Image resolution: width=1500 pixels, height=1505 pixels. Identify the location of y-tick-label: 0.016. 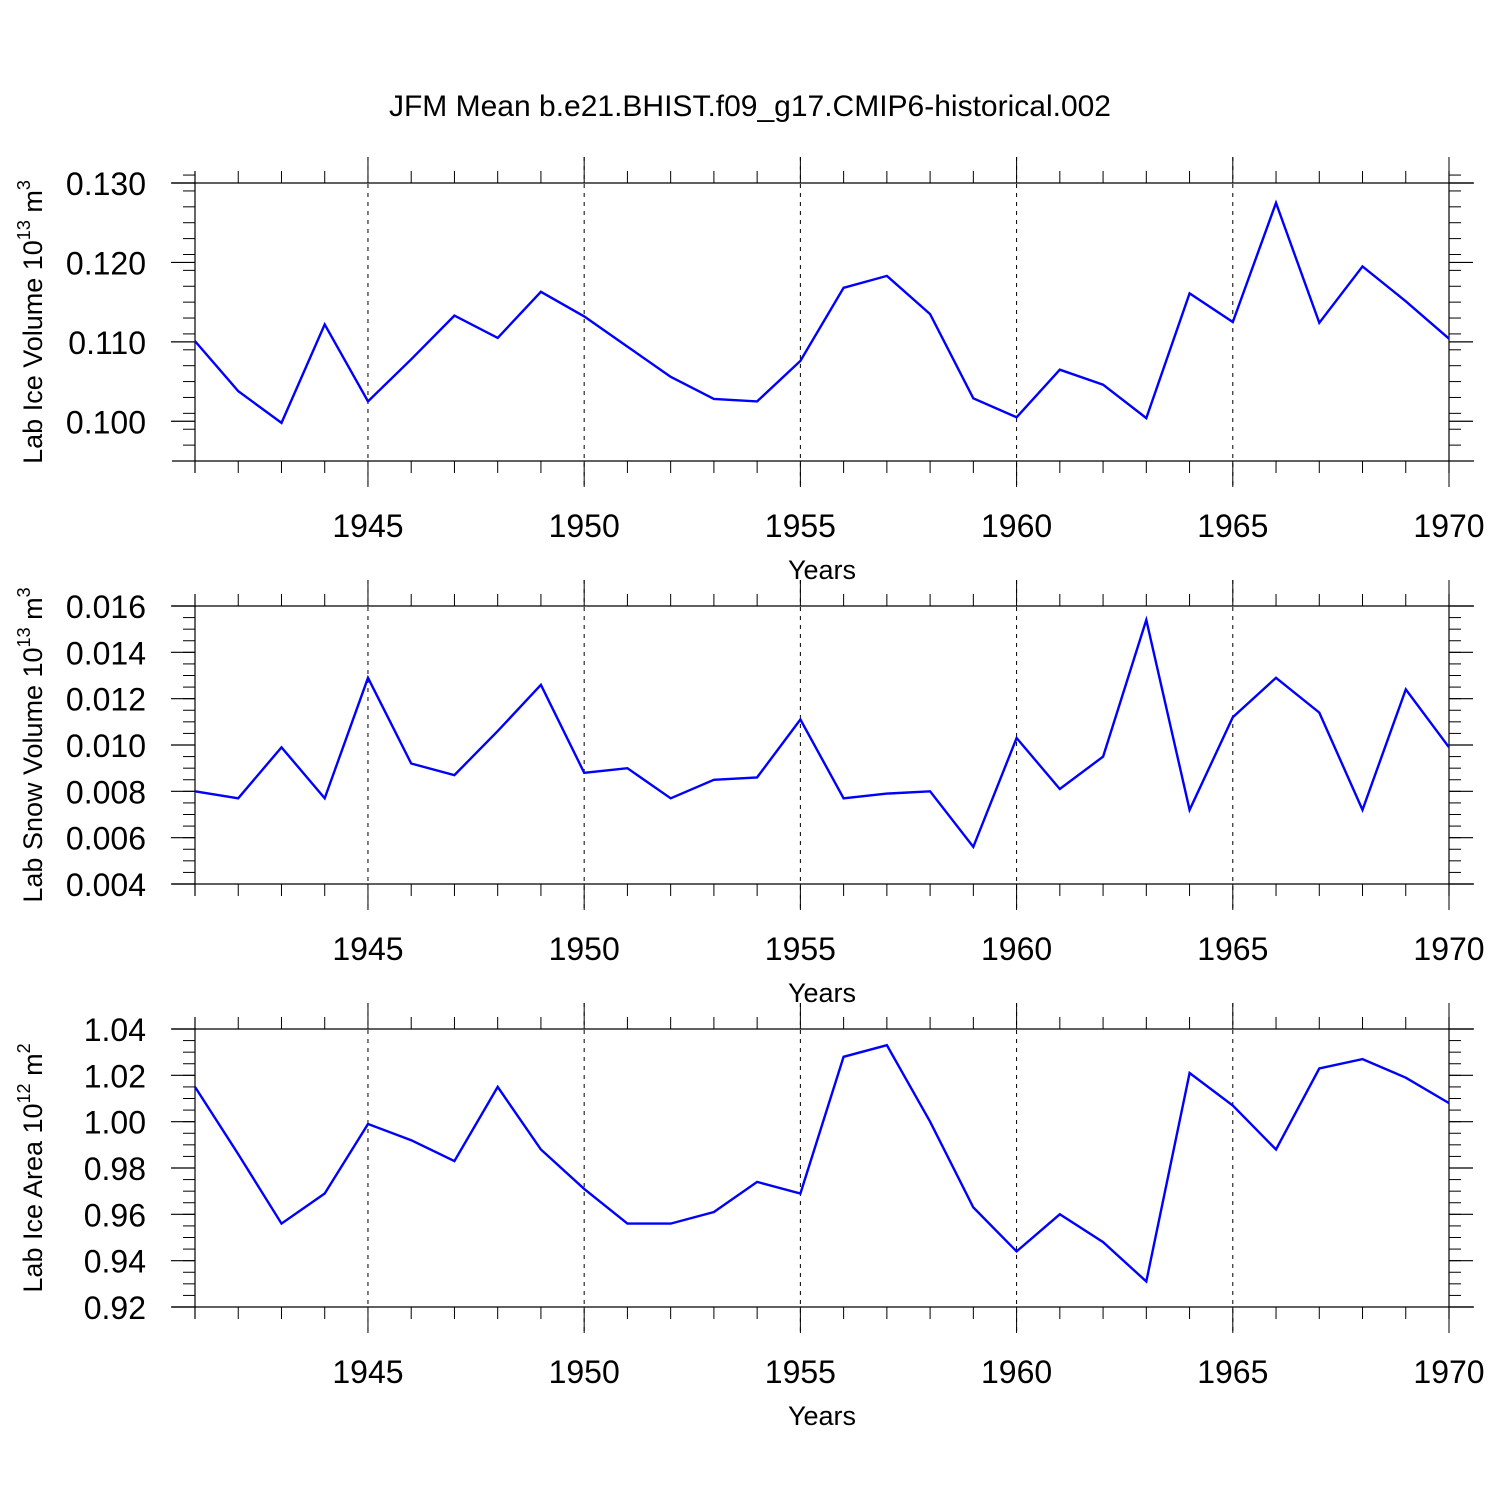
(106, 607).